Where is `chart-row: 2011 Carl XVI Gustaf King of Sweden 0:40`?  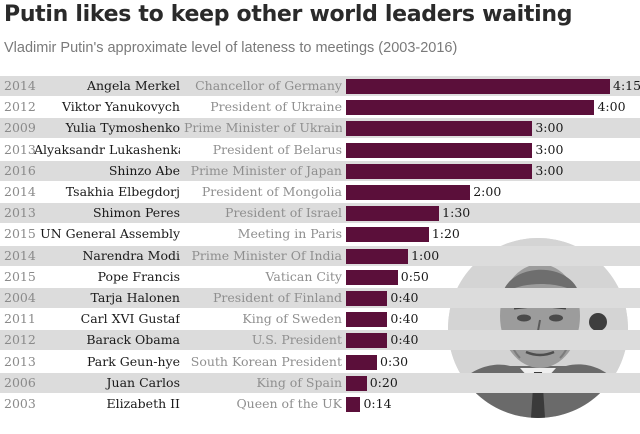
chart-row: 2011 Carl XVI Gustaf King of Sweden 0:40 is located at coordinates (320, 319).